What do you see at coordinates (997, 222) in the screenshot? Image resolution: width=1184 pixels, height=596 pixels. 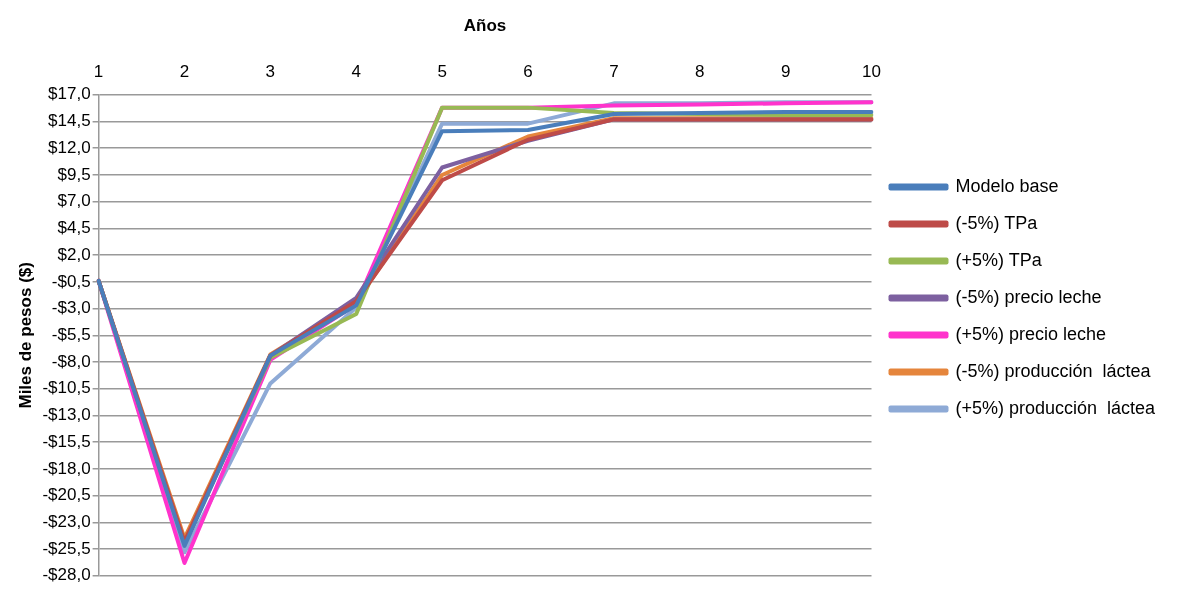 I see `legend-label: (-5%) TPa` at bounding box center [997, 222].